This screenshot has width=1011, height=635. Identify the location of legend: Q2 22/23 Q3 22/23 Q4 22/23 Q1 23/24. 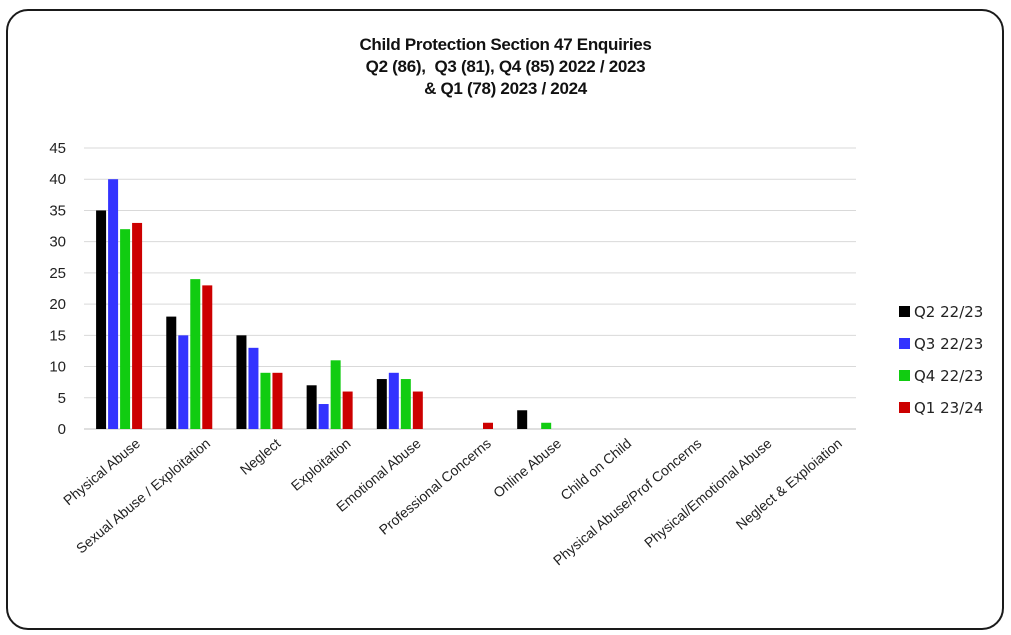
(941, 360).